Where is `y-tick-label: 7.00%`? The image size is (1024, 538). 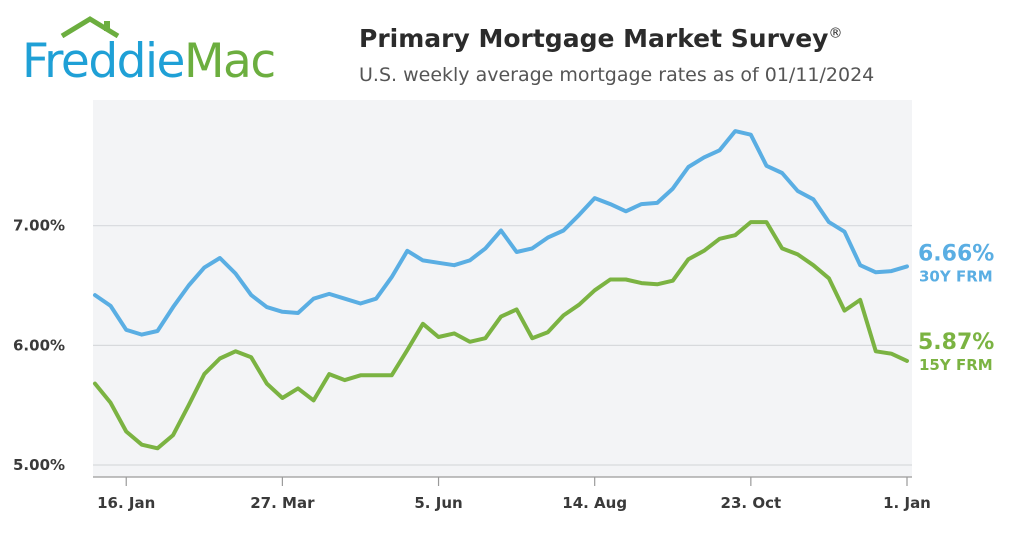 y-tick-label: 7.00% is located at coordinates (39, 226).